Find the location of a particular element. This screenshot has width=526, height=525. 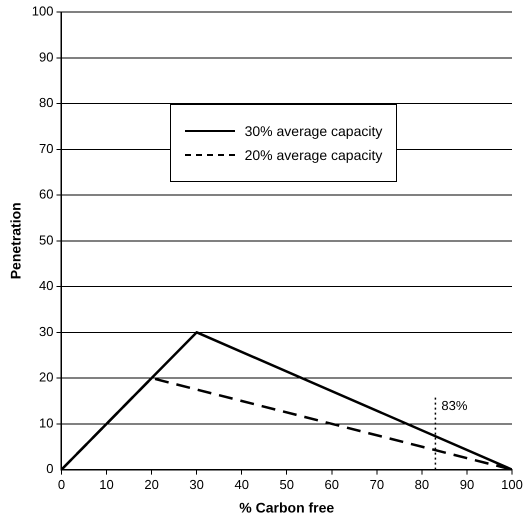

x-tick-label: 20 is located at coordinates (151, 484).